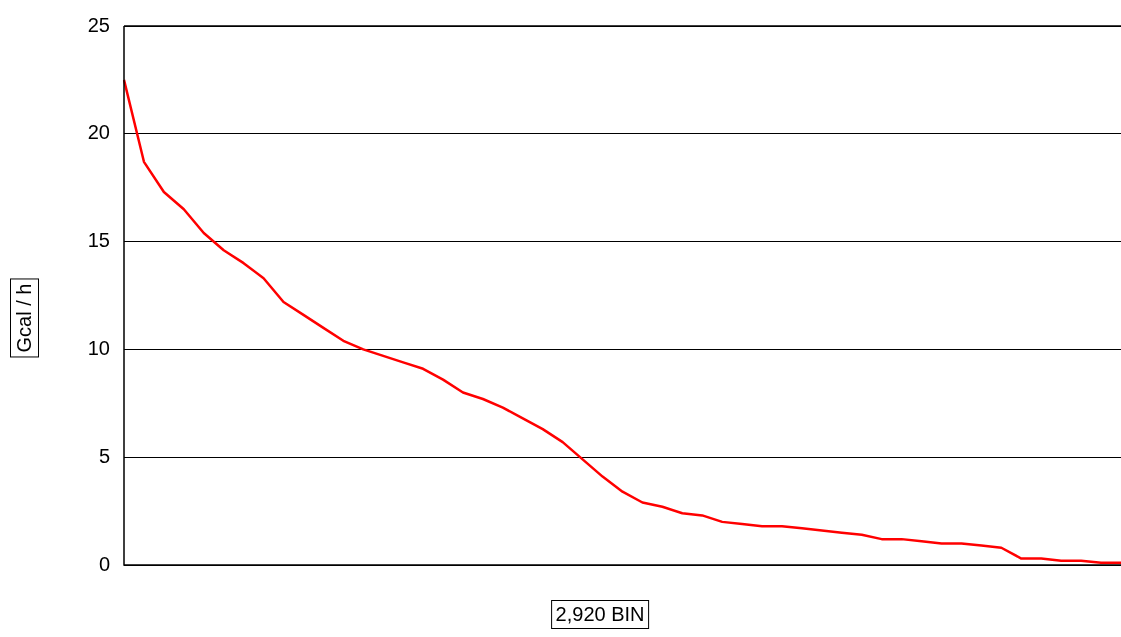  Describe the element at coordinates (24, 318) in the screenshot. I see `y-axis-title: Gcal / h` at that location.